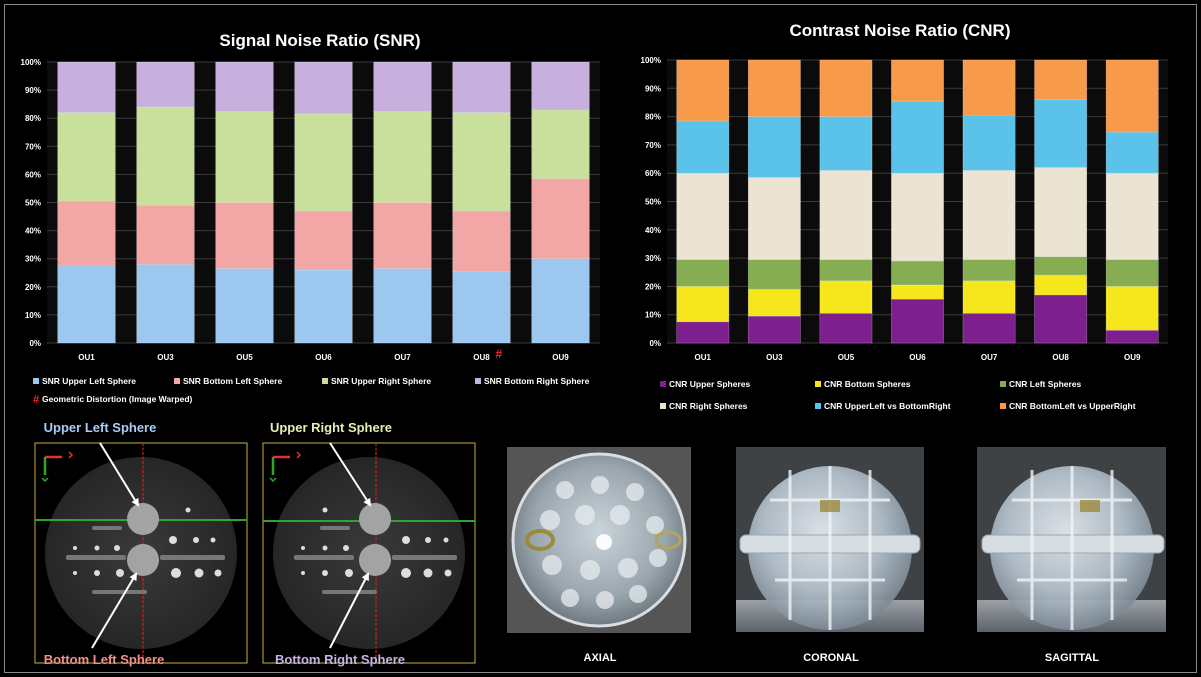  Describe the element at coordinates (1060, 357) in the screenshot. I see `cnr-x-tick: OU8` at that location.